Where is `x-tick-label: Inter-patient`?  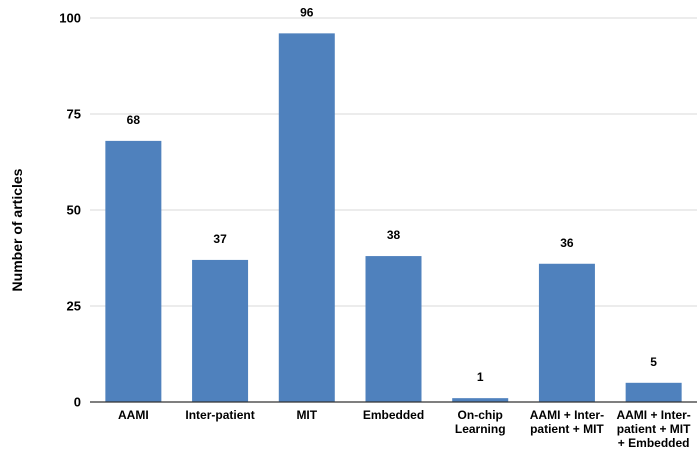
x-tick-label: Inter-patient is located at coordinates (219, 415).